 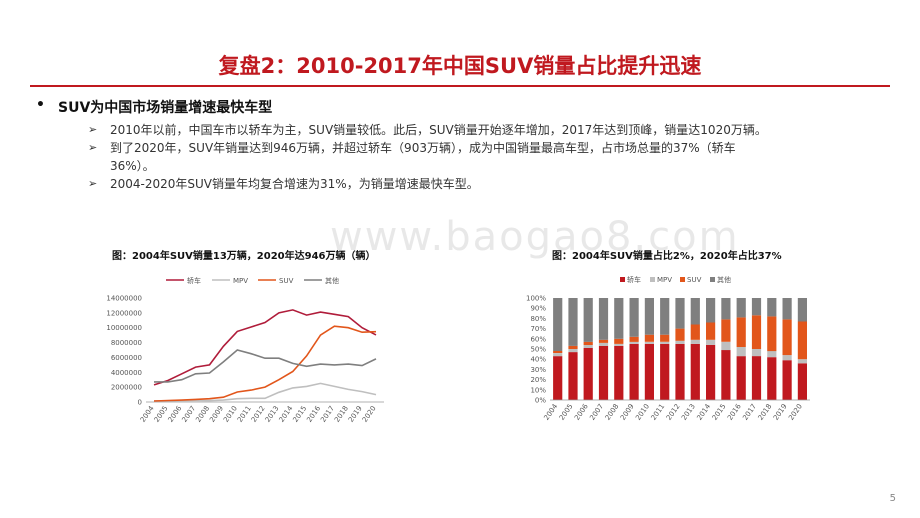 What do you see at coordinates (202, 414) in the screenshot?
I see `x-tick-label: 2008` at bounding box center [202, 414].